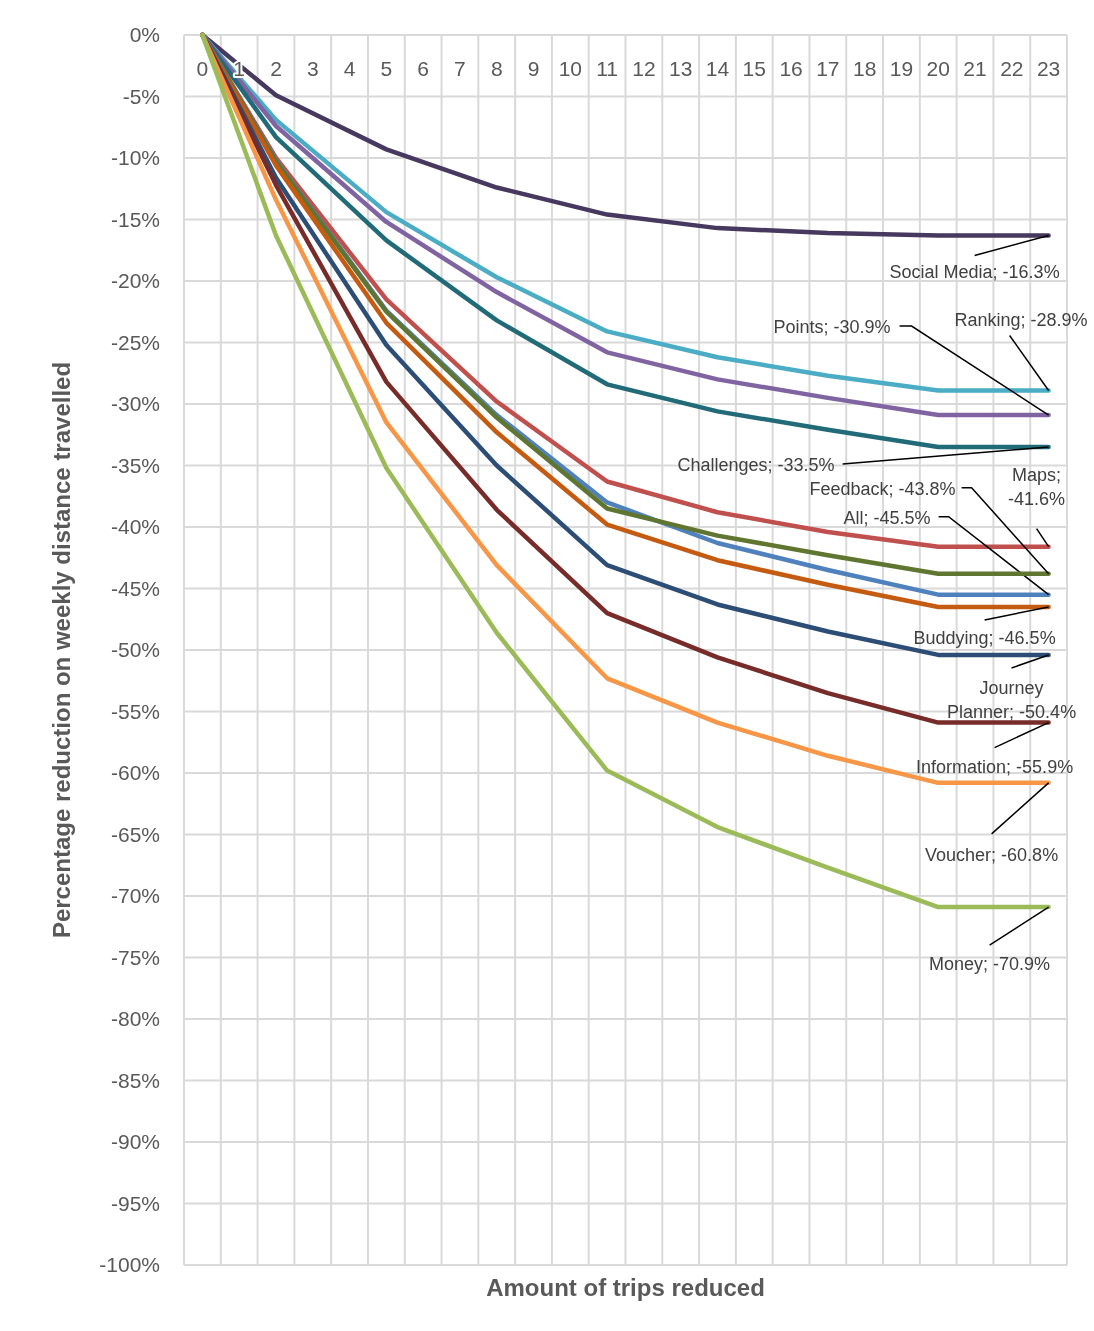 This screenshot has width=1094, height=1331. Describe the element at coordinates (901, 68) in the screenshot. I see `x-tick-label: 19` at that location.